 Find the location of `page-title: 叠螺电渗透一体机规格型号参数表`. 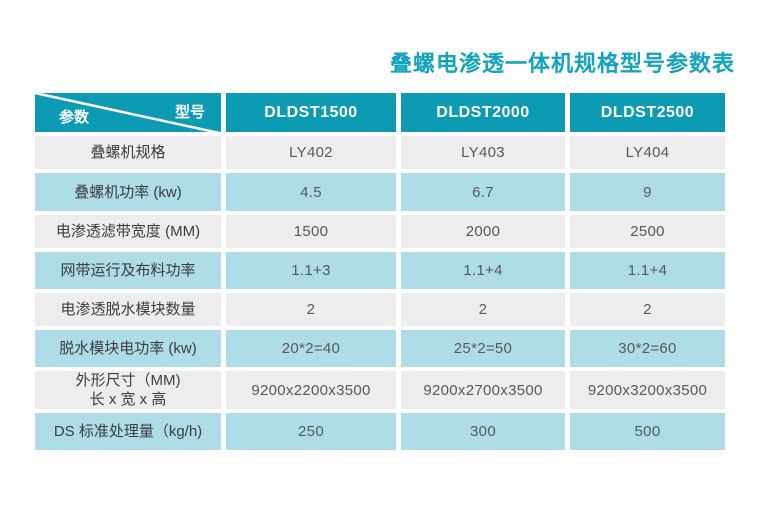

page-title: 叠螺电渗透一体机规格型号参数表 is located at coordinates (562, 63).